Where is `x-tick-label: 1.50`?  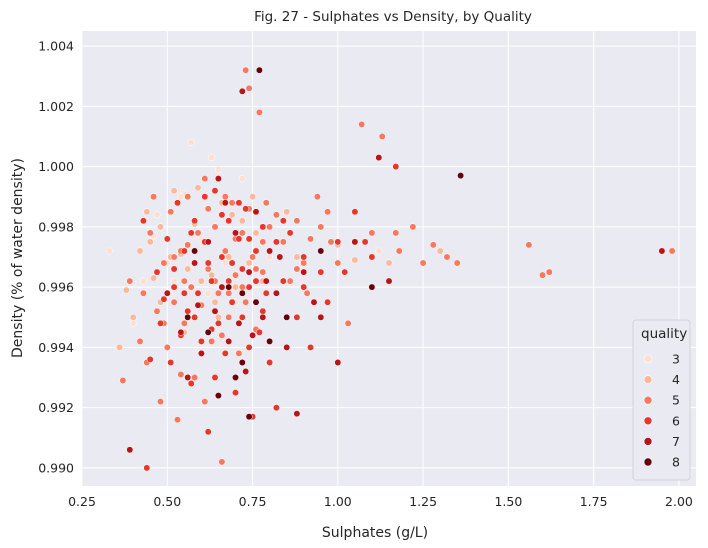 x-tick-label: 1.50 is located at coordinates (508, 501).